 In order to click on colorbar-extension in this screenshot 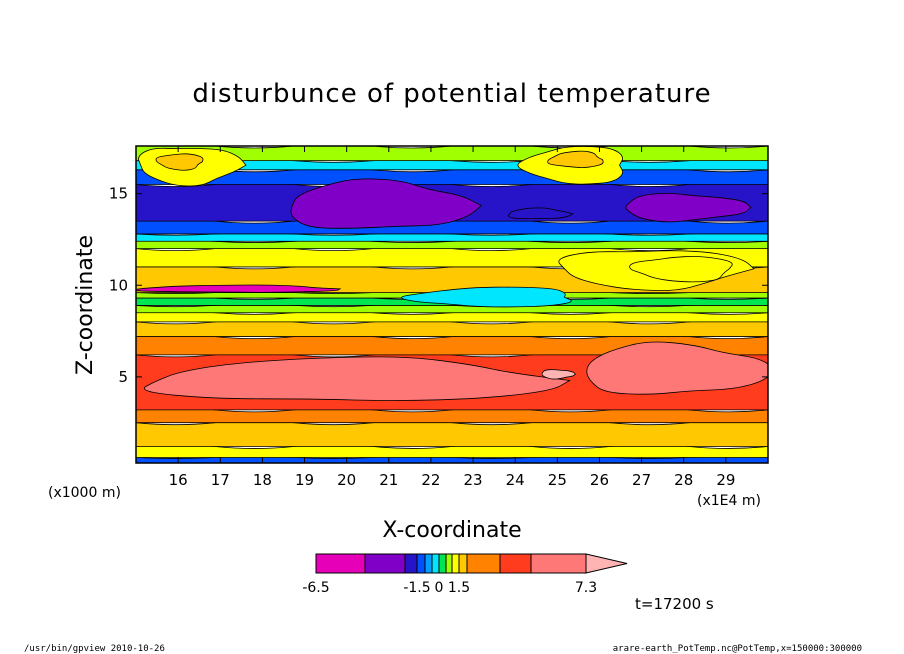, I will do `click(606, 563)`.